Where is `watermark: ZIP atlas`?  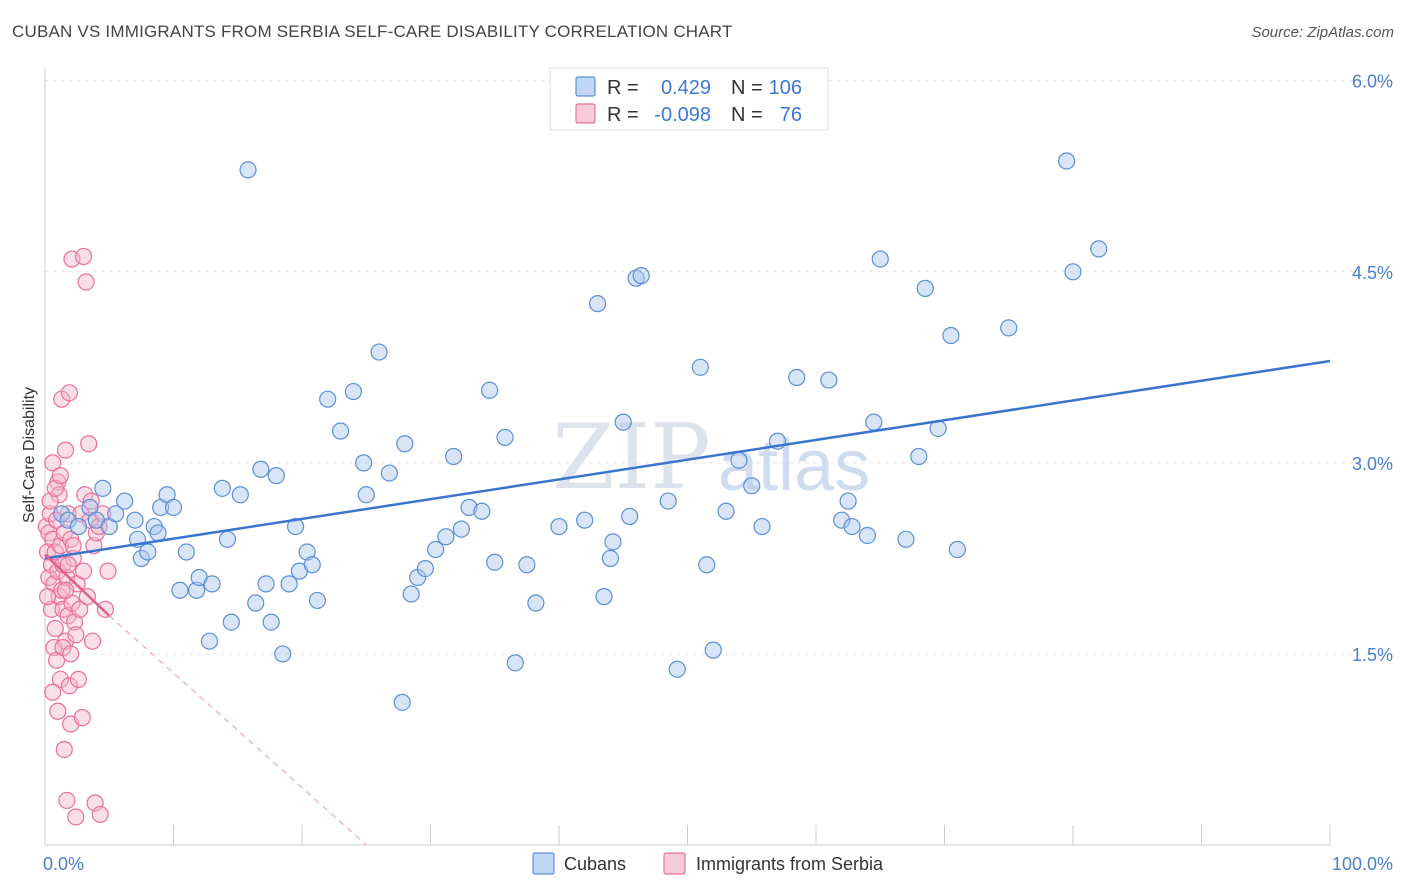 watermark: ZIP atlas is located at coordinates (711, 457).